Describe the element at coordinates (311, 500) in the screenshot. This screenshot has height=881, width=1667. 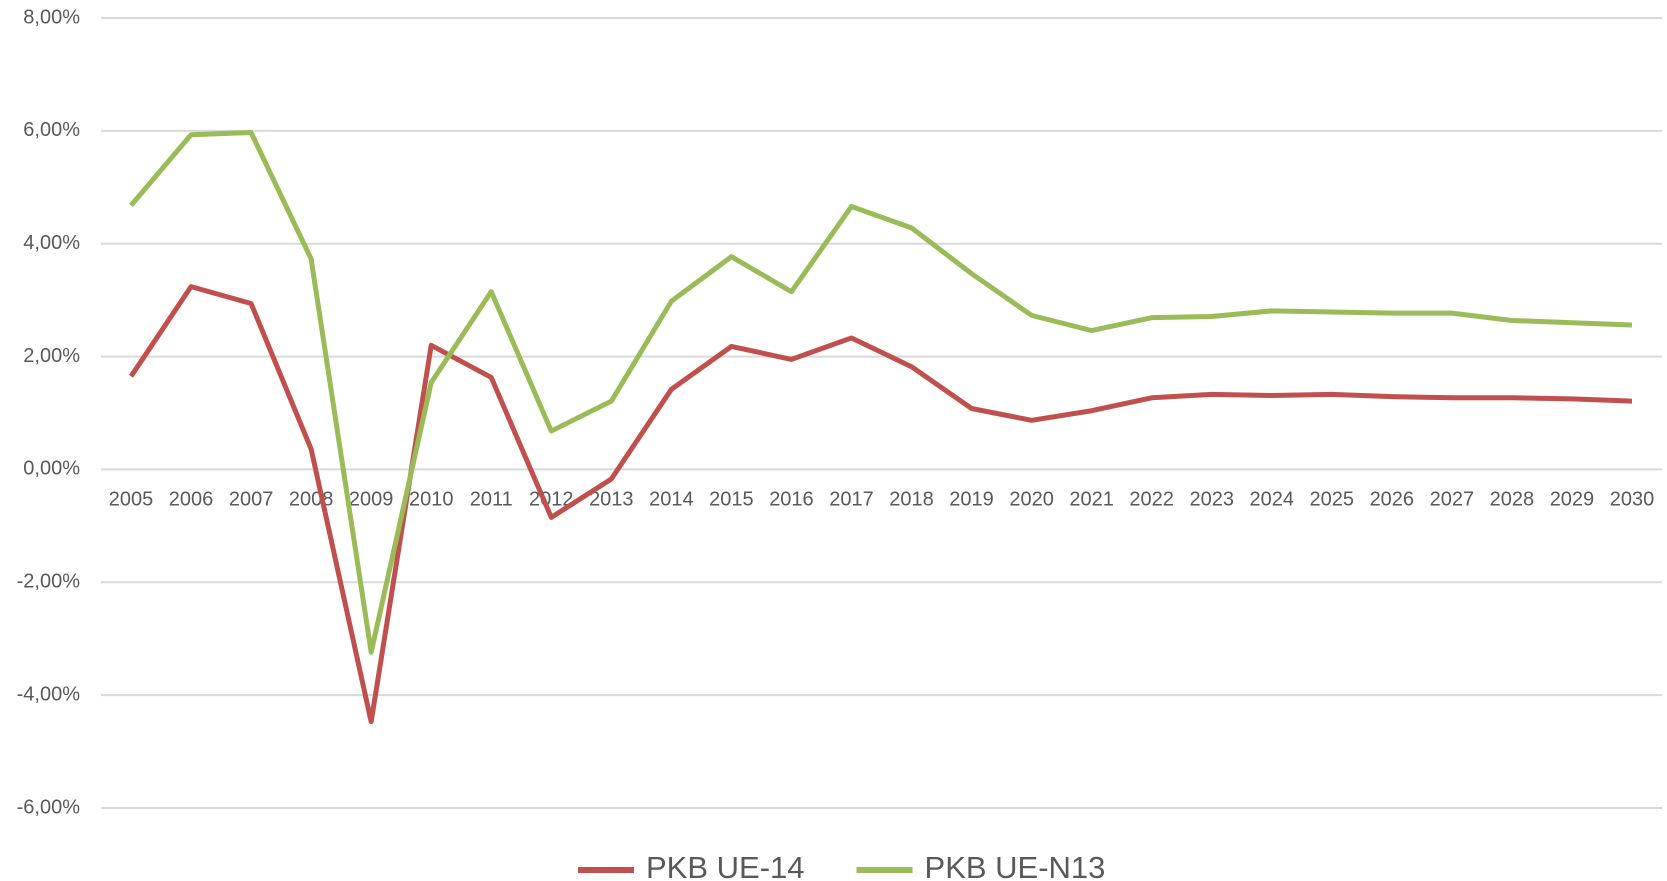
I see `x-tick-label: 2008` at that location.